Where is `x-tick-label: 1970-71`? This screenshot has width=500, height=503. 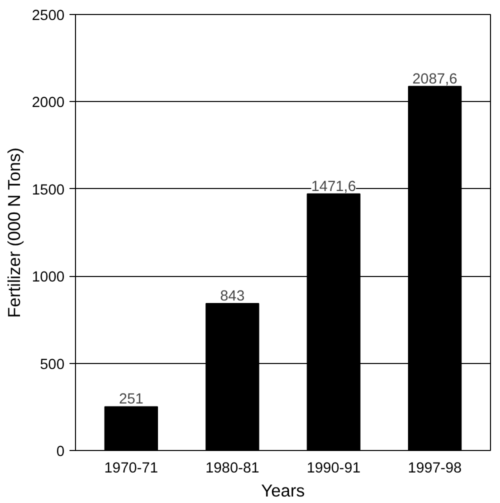 x-tick-label: 1970-71 is located at coordinates (131, 468).